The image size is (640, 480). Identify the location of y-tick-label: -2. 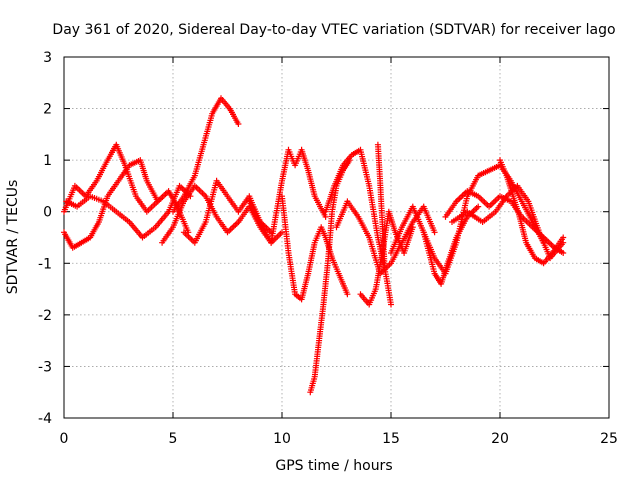
(45, 316).